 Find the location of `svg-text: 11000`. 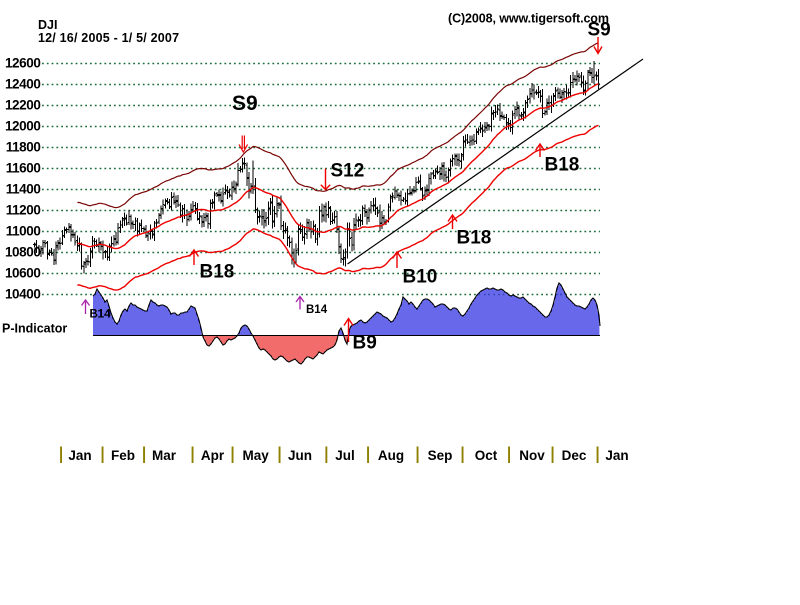

svg-text: 11000 is located at coordinates (23, 231).